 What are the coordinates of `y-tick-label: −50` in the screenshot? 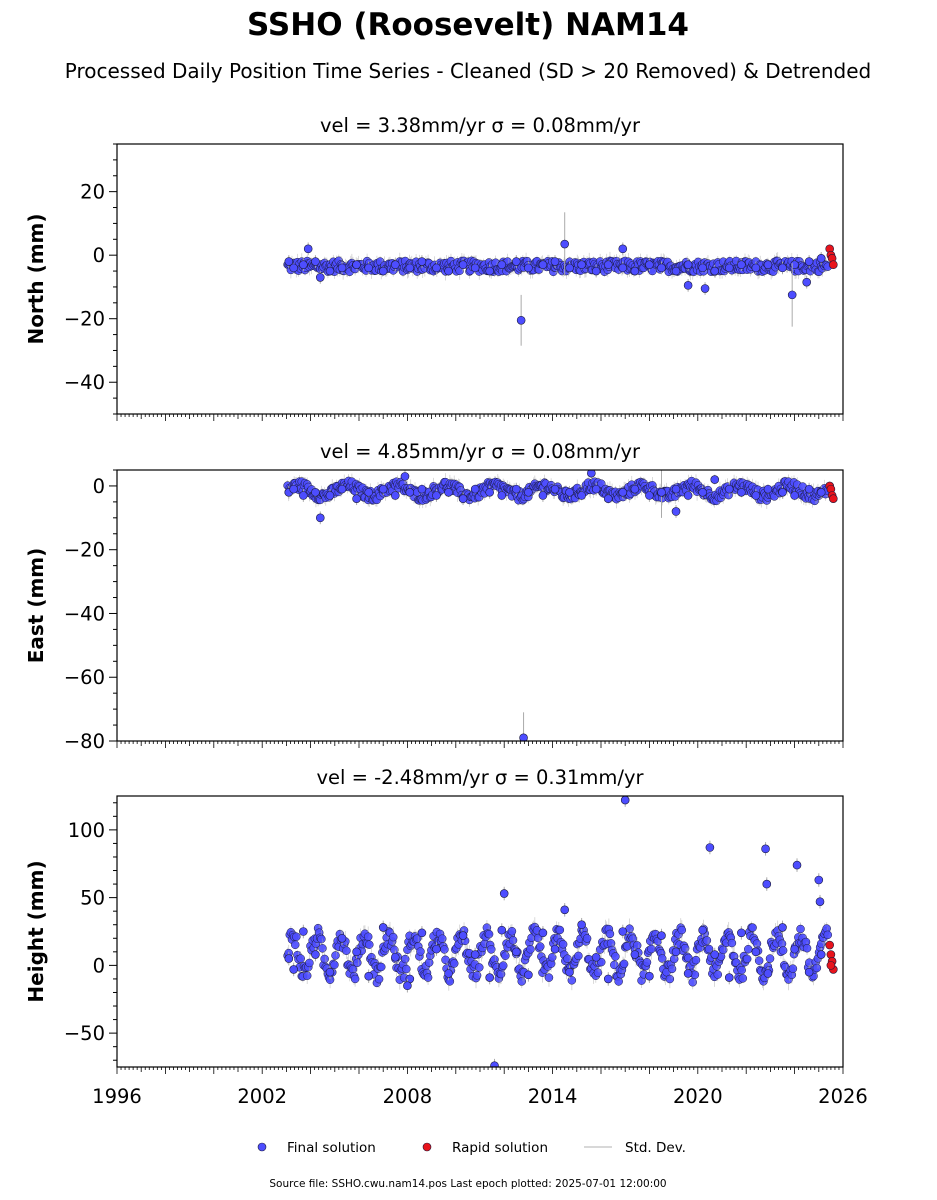 It's located at (84, 1033).